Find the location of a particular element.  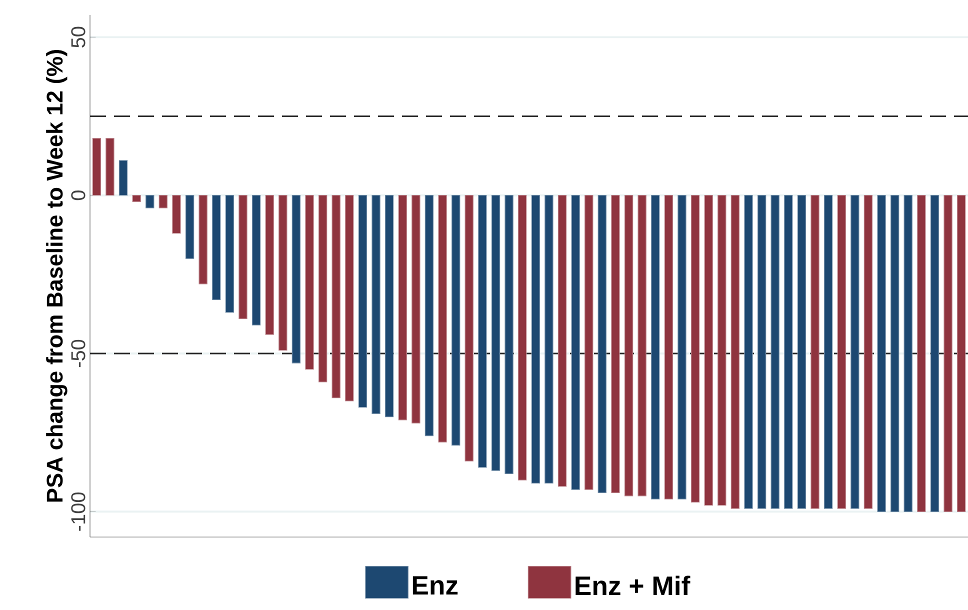

y-tick-label: -100 is located at coordinates (78, 511).